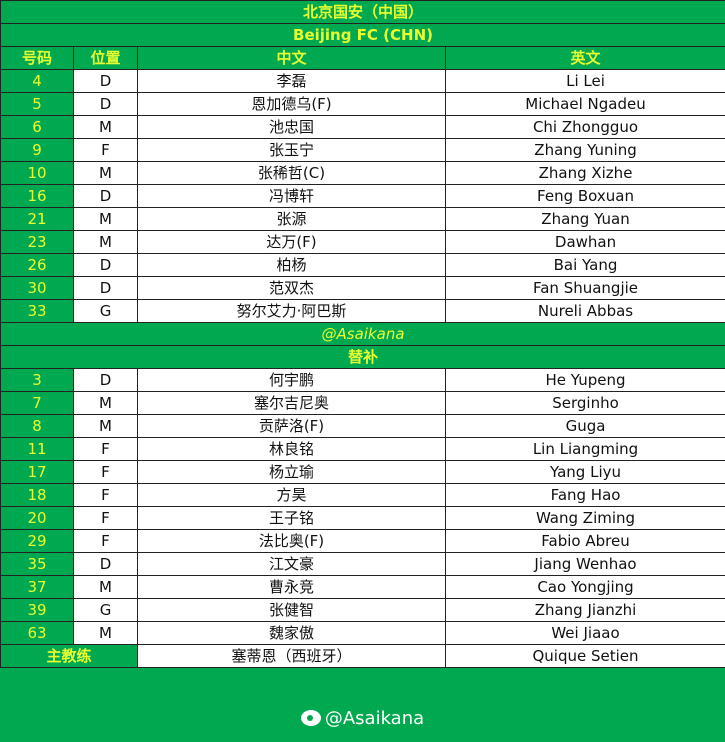  What do you see at coordinates (291, 426) in the screenshot?
I see `player-name-cn: 贡萨洛(F)` at bounding box center [291, 426].